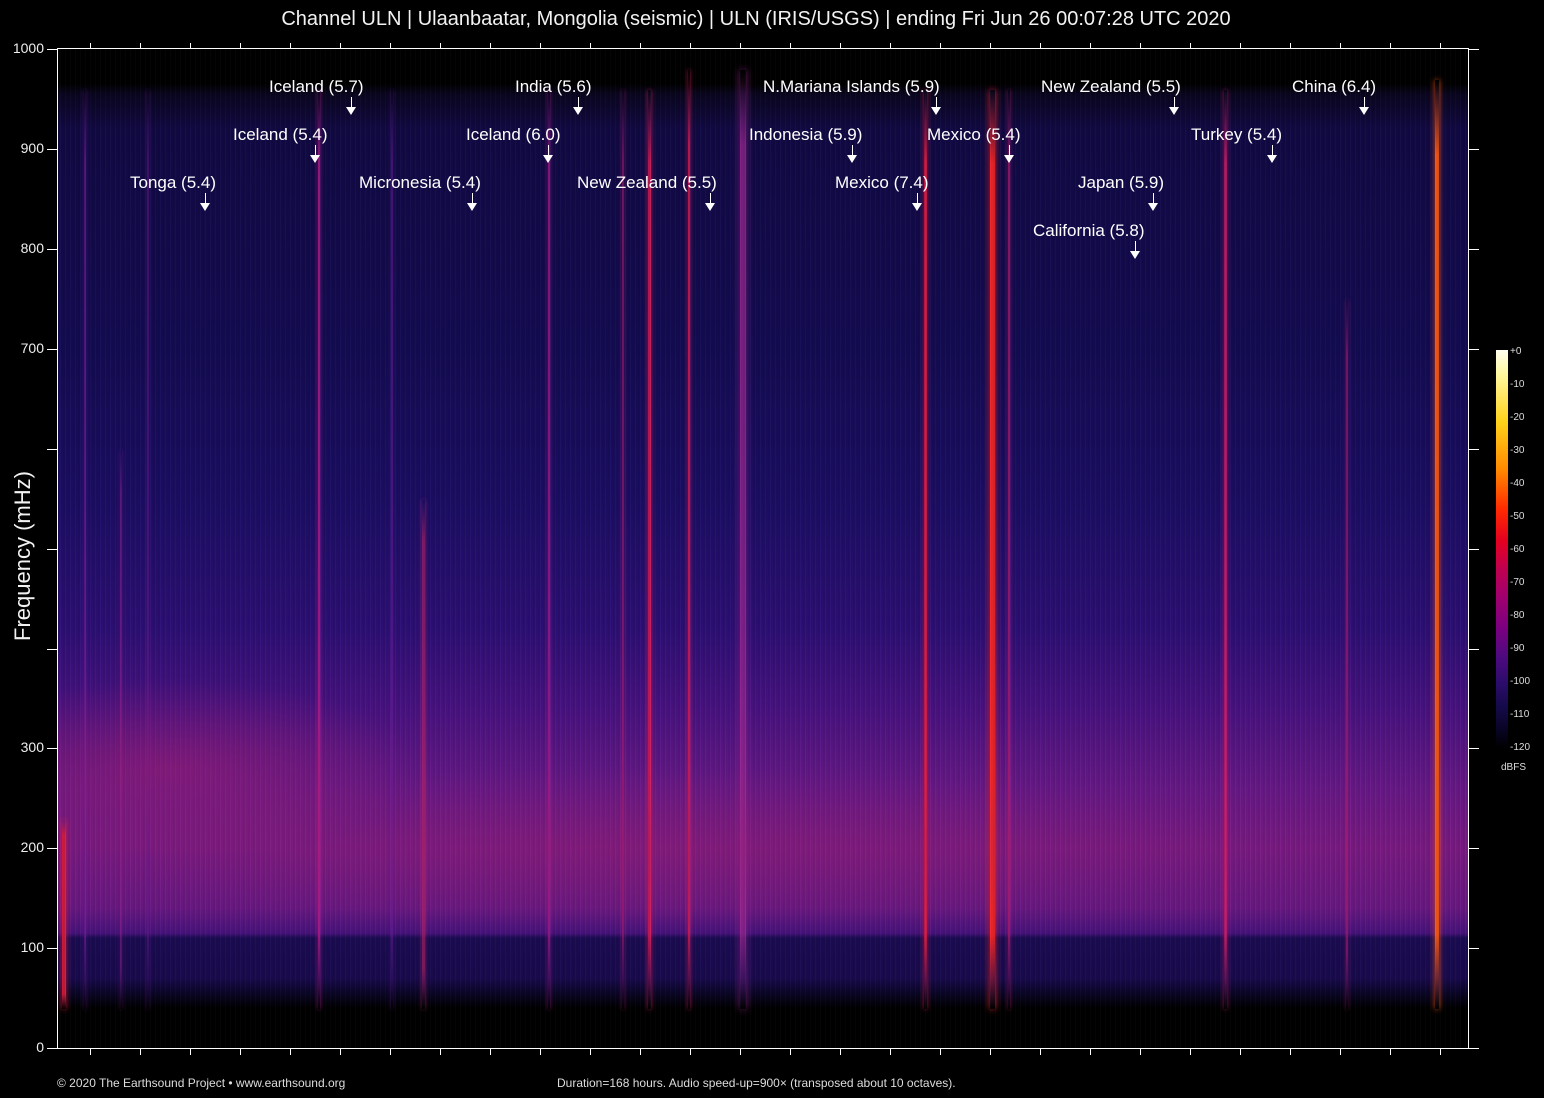  Describe the element at coordinates (1517, 483) in the screenshot. I see `colorbar-tick-label: -40` at that location.